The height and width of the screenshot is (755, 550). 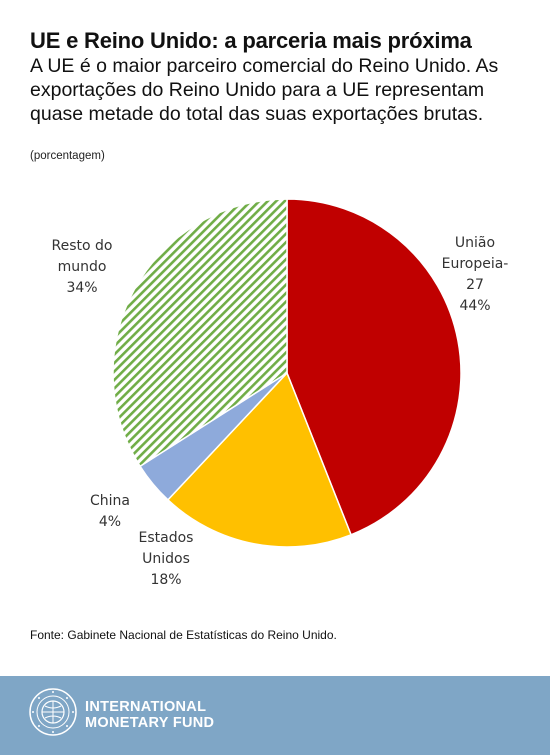 I want to click on slice-value-label: 44%, so click(x=474, y=306).